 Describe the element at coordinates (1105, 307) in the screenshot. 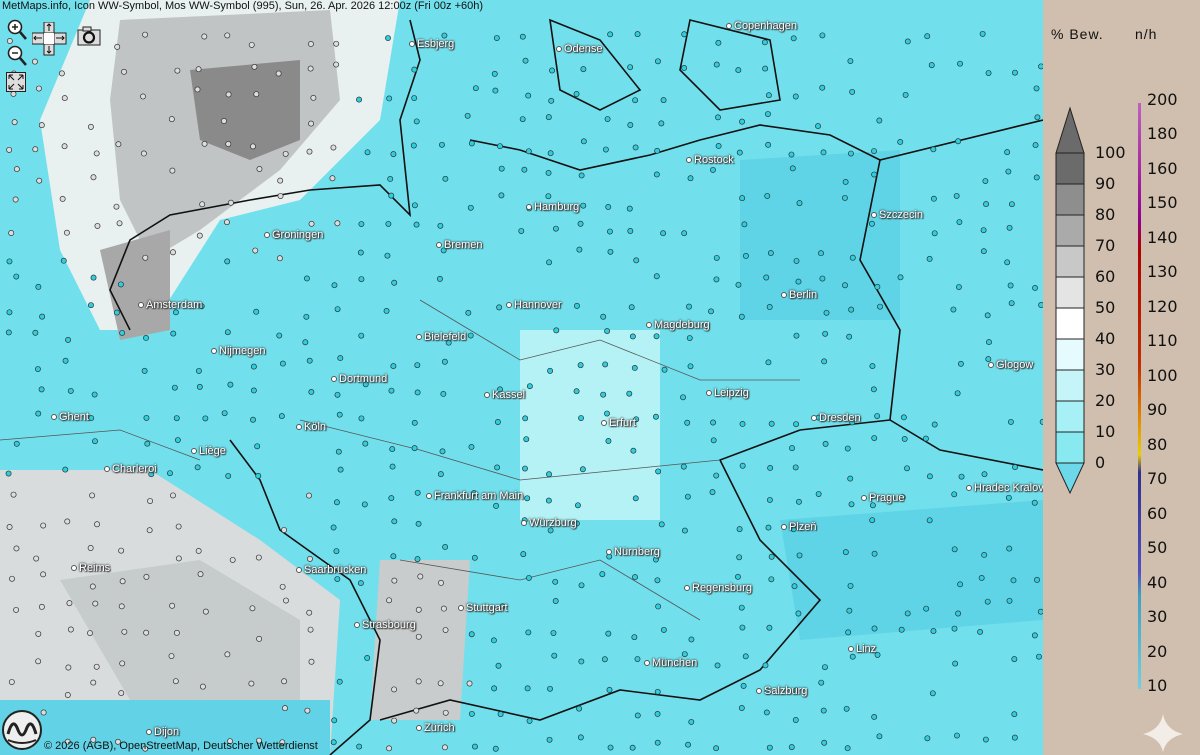

I see `cloud-tick-label: 50` at that location.